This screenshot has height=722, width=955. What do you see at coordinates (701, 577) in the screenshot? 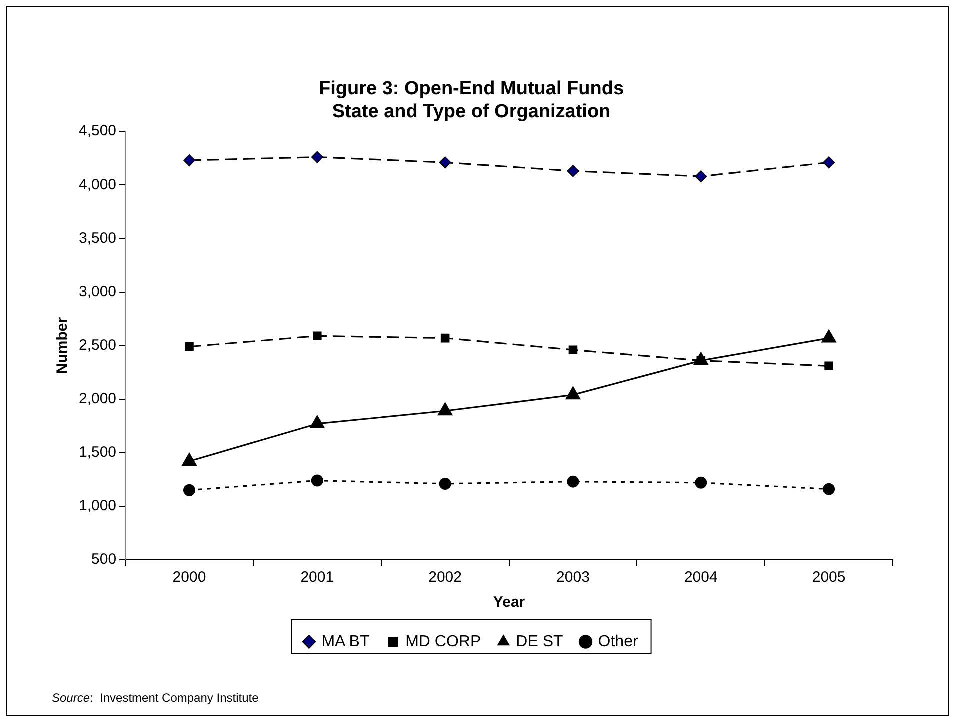
I see `x-tick-label: 2004` at bounding box center [701, 577].